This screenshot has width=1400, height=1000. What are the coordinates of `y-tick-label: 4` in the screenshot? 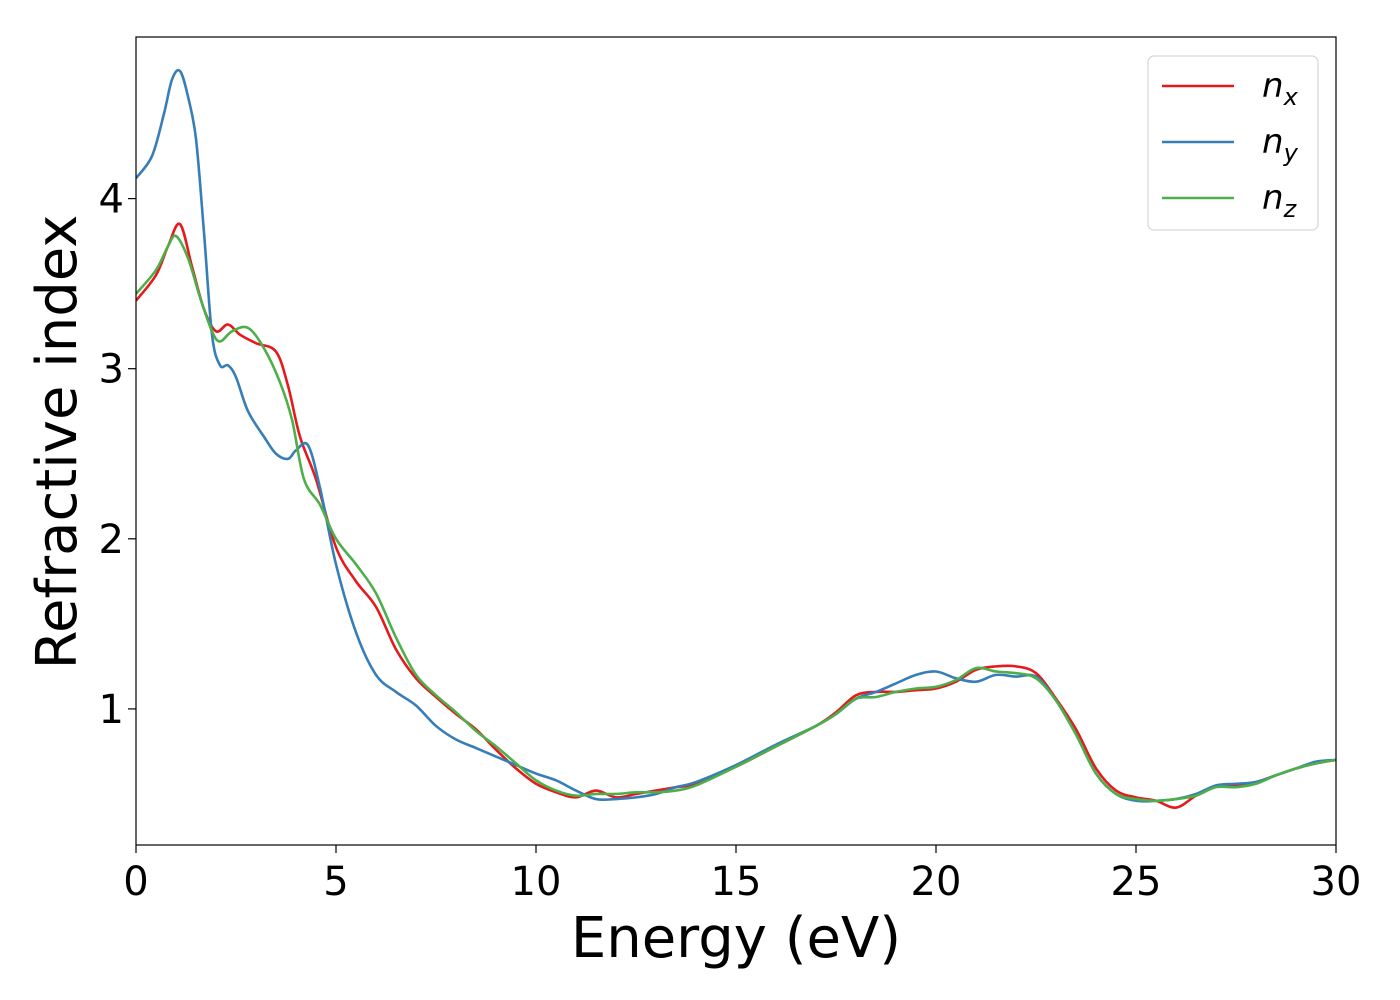 It's located at (111, 200).